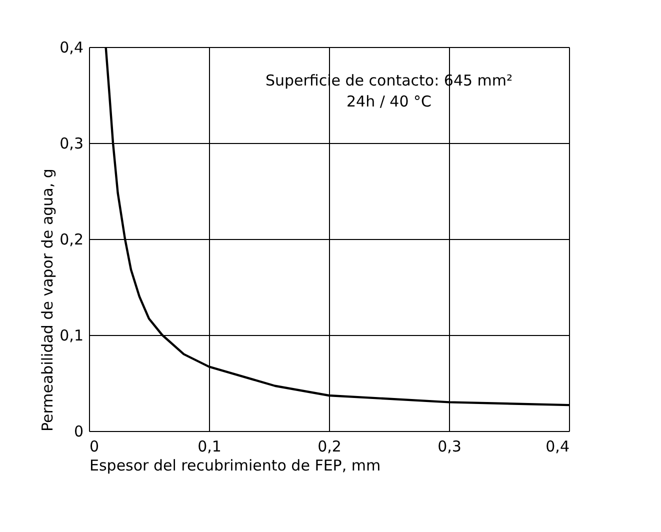  Describe the element at coordinates (95, 447) in the screenshot. I see `x-tick-label: 0` at that location.